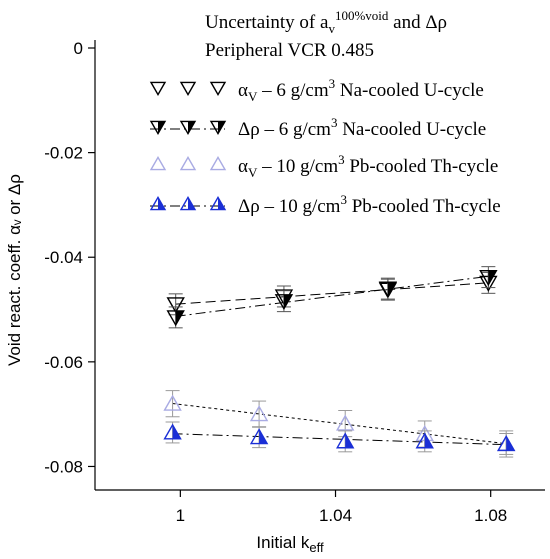  What do you see at coordinates (180, 515) in the screenshot?
I see `x-tick-label: 1` at bounding box center [180, 515].